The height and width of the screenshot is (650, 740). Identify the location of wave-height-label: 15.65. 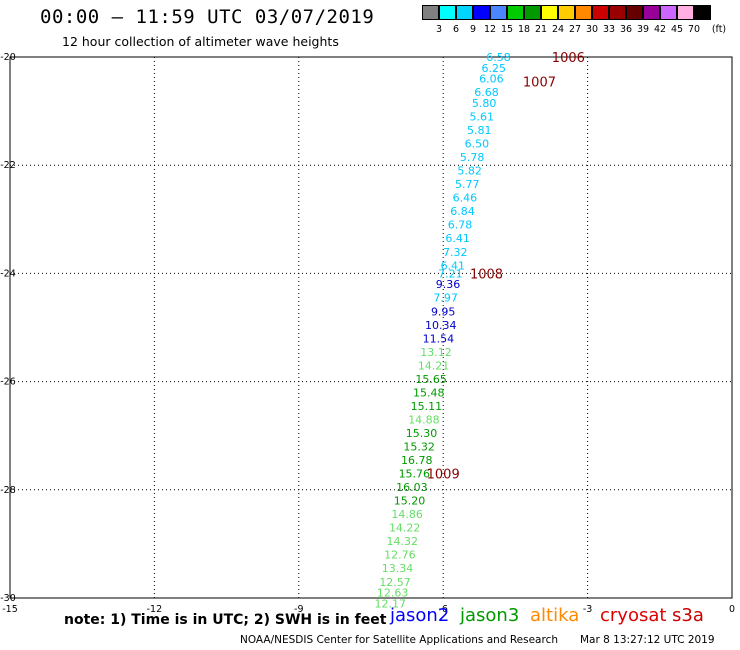
(431, 379).